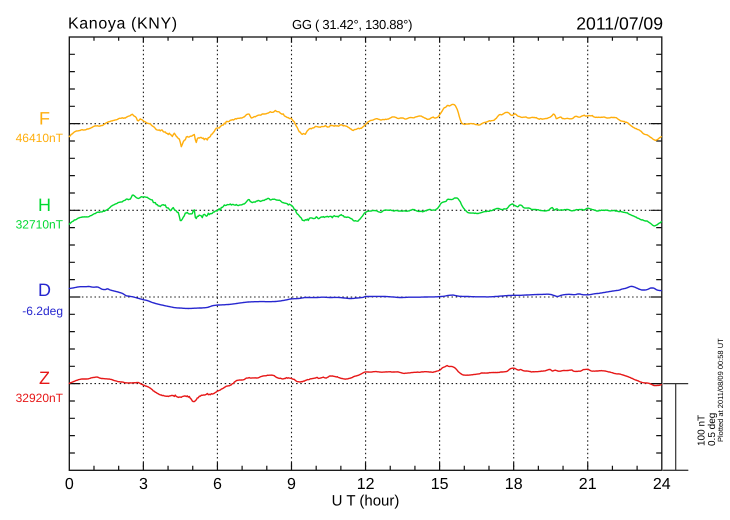 The width and height of the screenshot is (730, 520). Describe the element at coordinates (662, 484) in the screenshot. I see `svg-text: 24` at that location.